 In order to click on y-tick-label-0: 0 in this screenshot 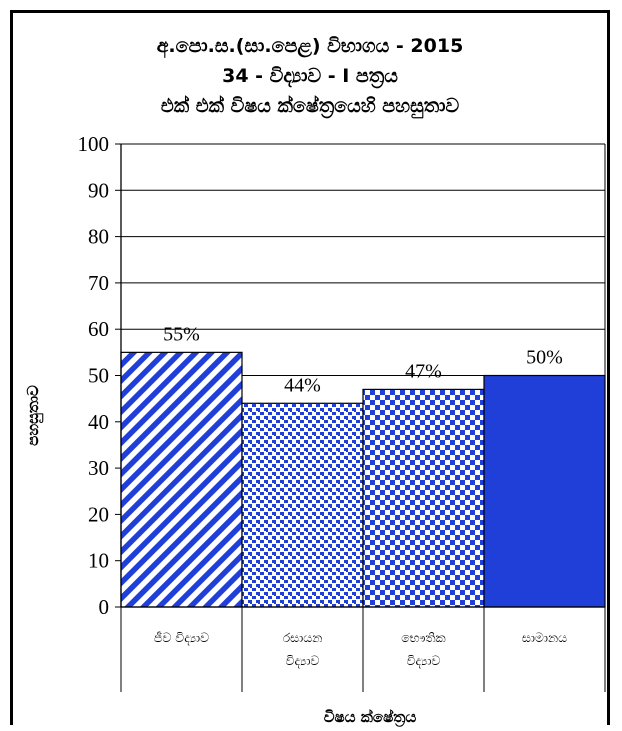, I will do `click(104, 607)`.